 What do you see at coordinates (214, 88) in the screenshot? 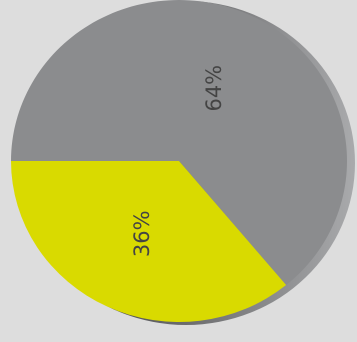
I see `pie-slice-label-1: 64%` at bounding box center [214, 88].